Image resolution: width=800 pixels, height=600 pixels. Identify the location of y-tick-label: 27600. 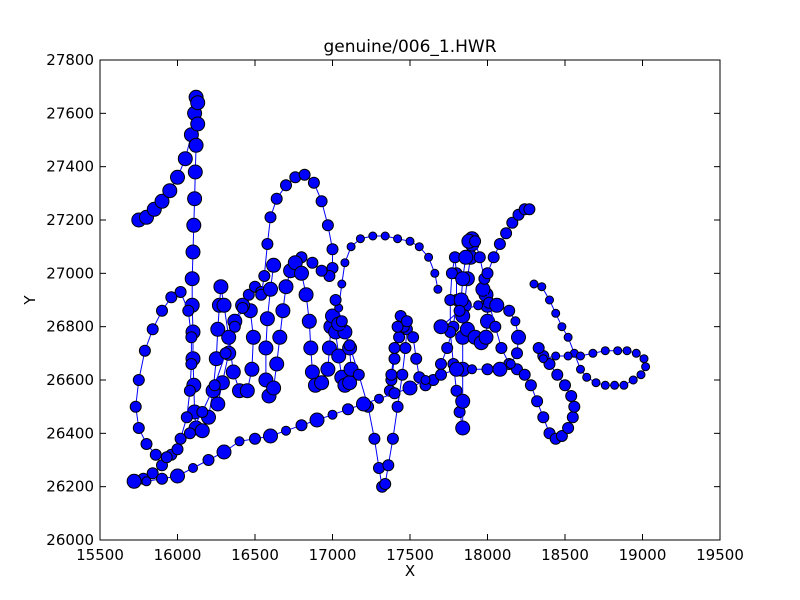
(70, 113).